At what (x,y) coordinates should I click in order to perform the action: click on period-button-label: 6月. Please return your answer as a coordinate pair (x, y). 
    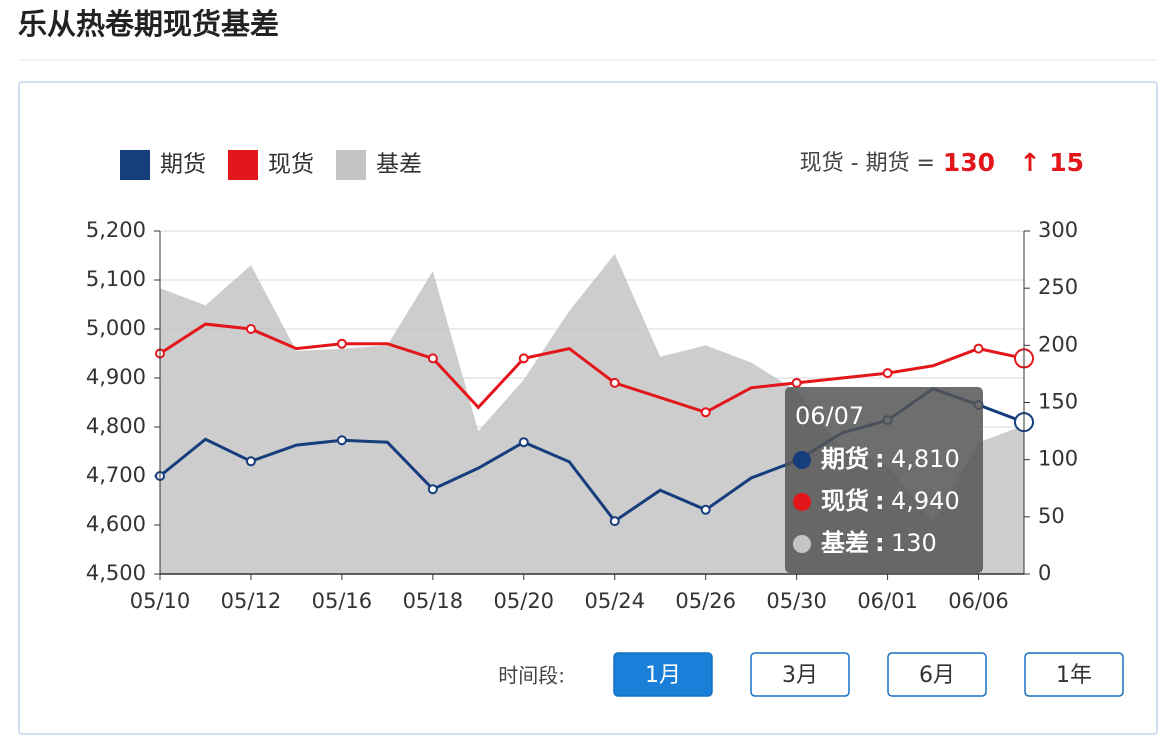
    Looking at the image, I should click on (937, 675).